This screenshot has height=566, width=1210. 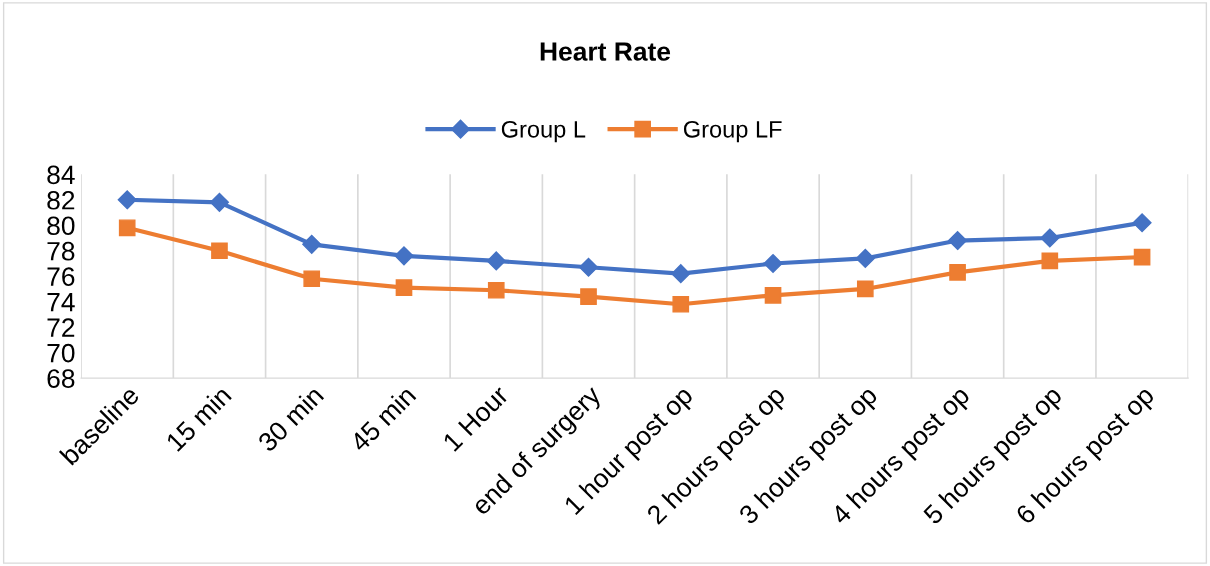 I want to click on x-tick-label: 15 min, so click(x=198, y=418).